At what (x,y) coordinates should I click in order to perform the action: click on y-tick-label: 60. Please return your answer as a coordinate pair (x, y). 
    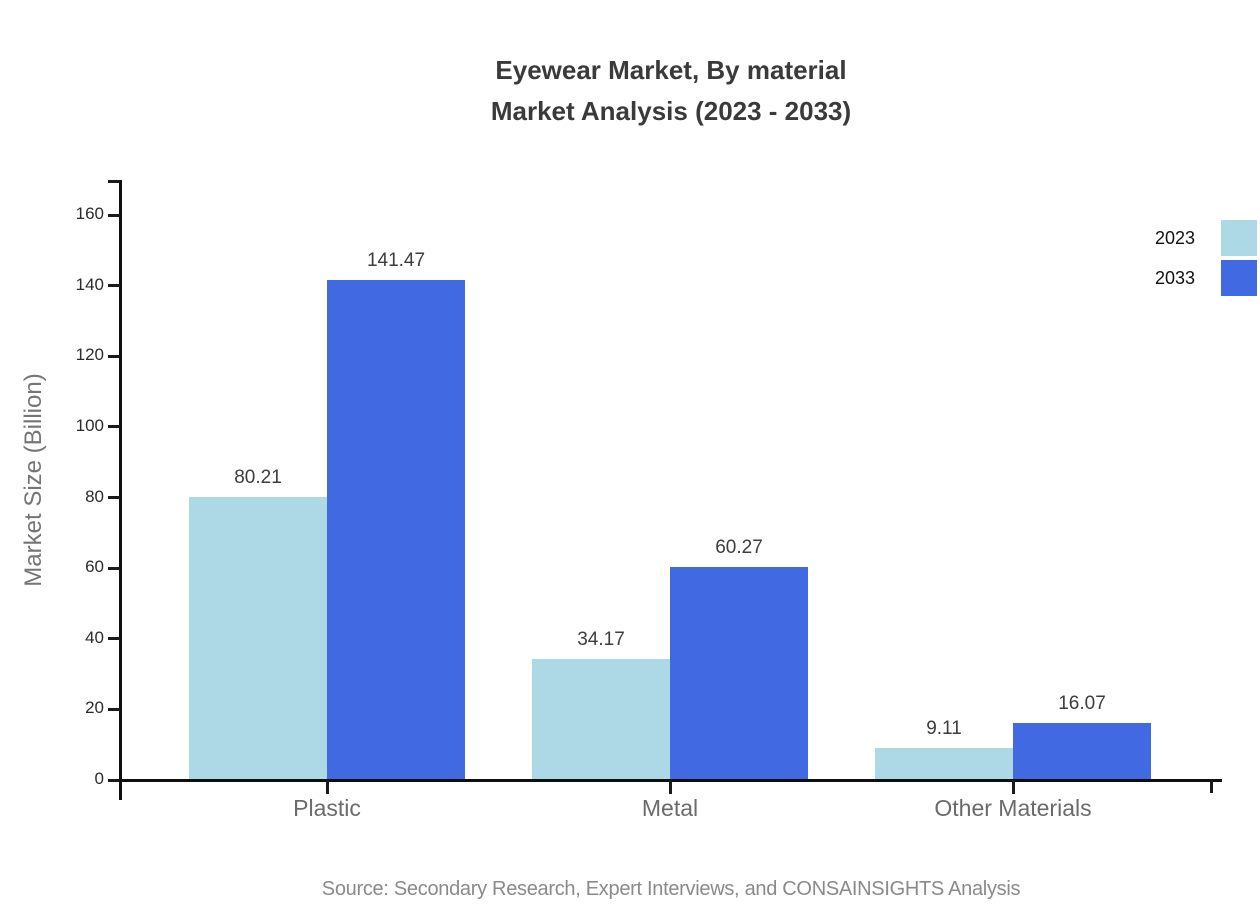
    Looking at the image, I should click on (94, 567).